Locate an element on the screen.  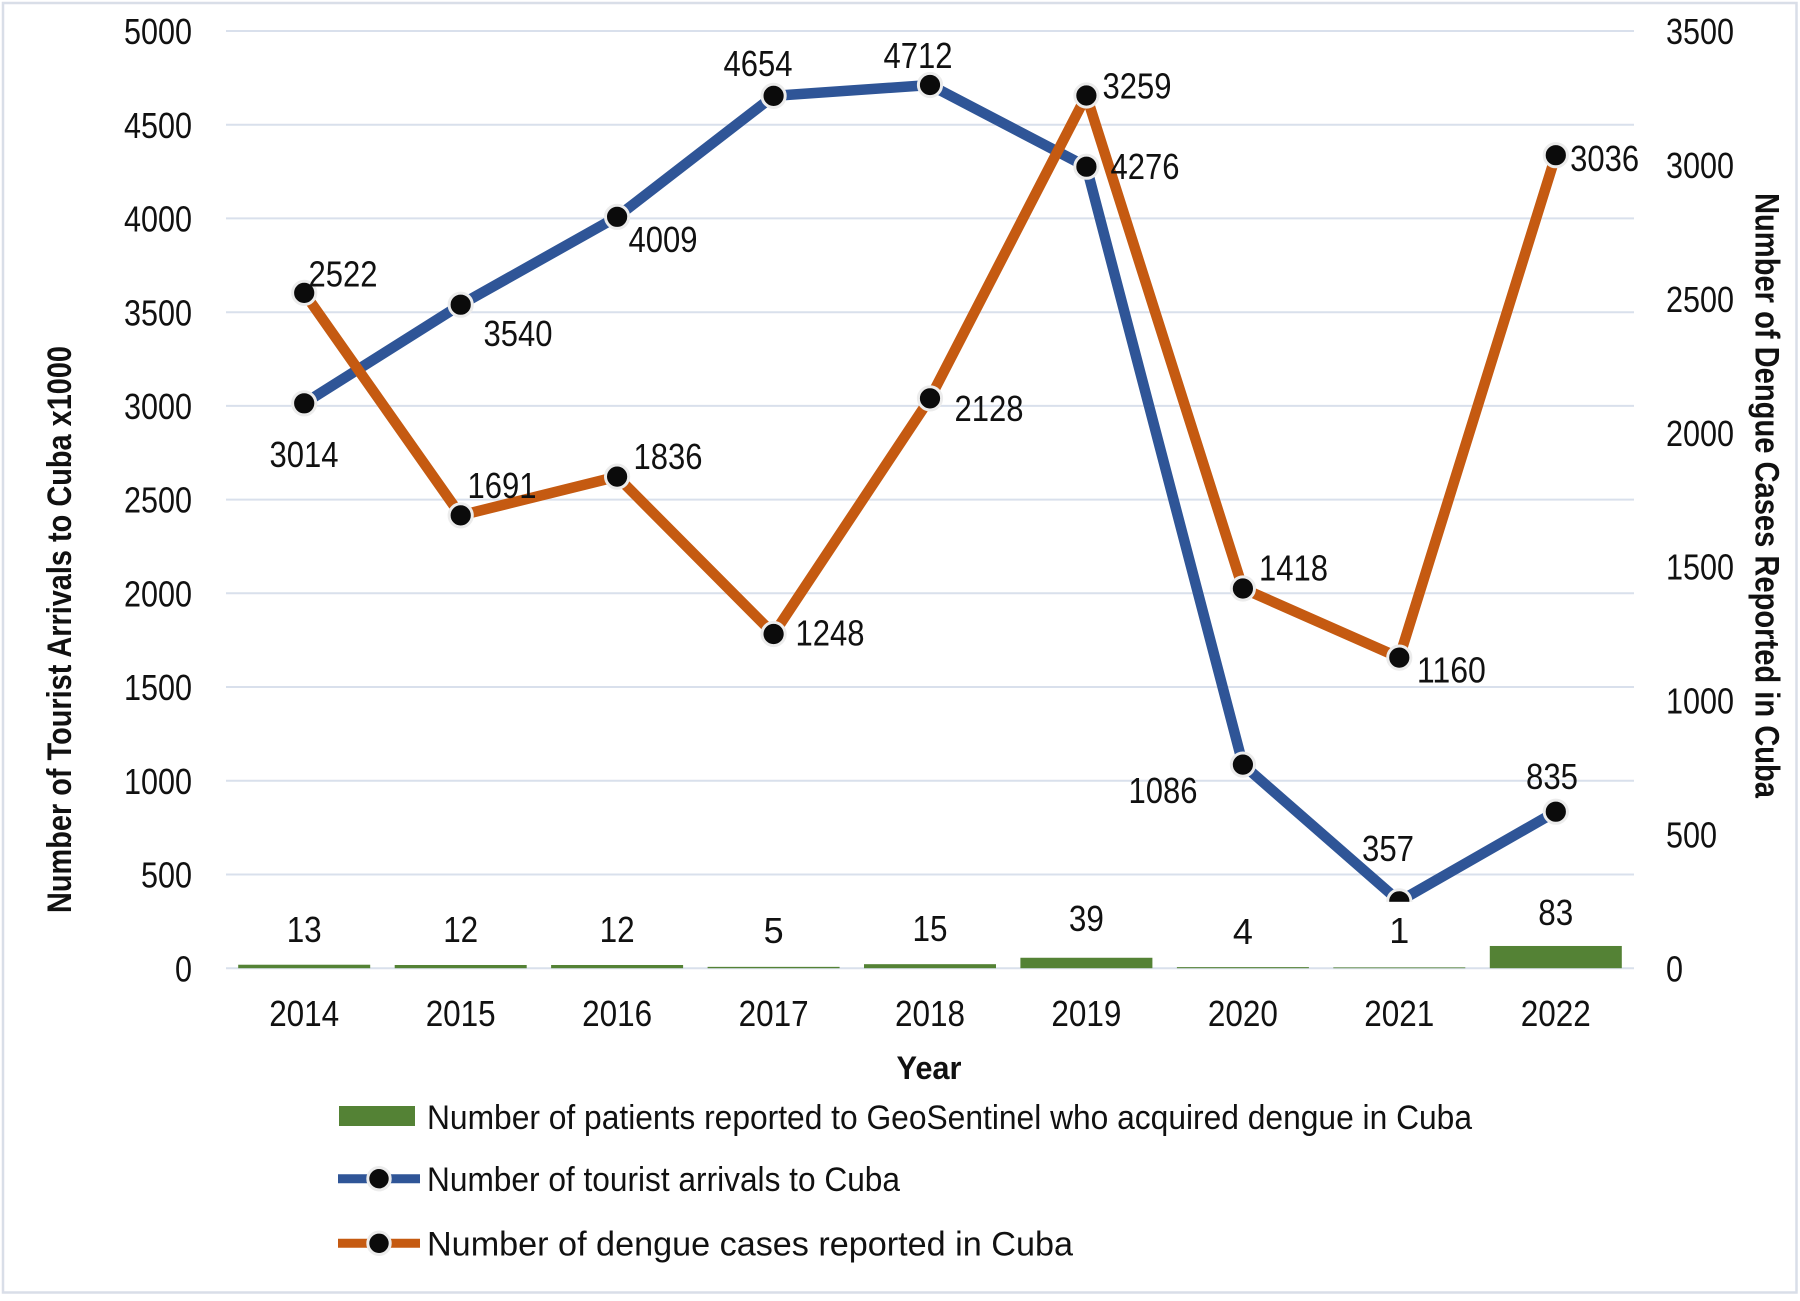
svg-text: 2022 is located at coordinates (1556, 1013).